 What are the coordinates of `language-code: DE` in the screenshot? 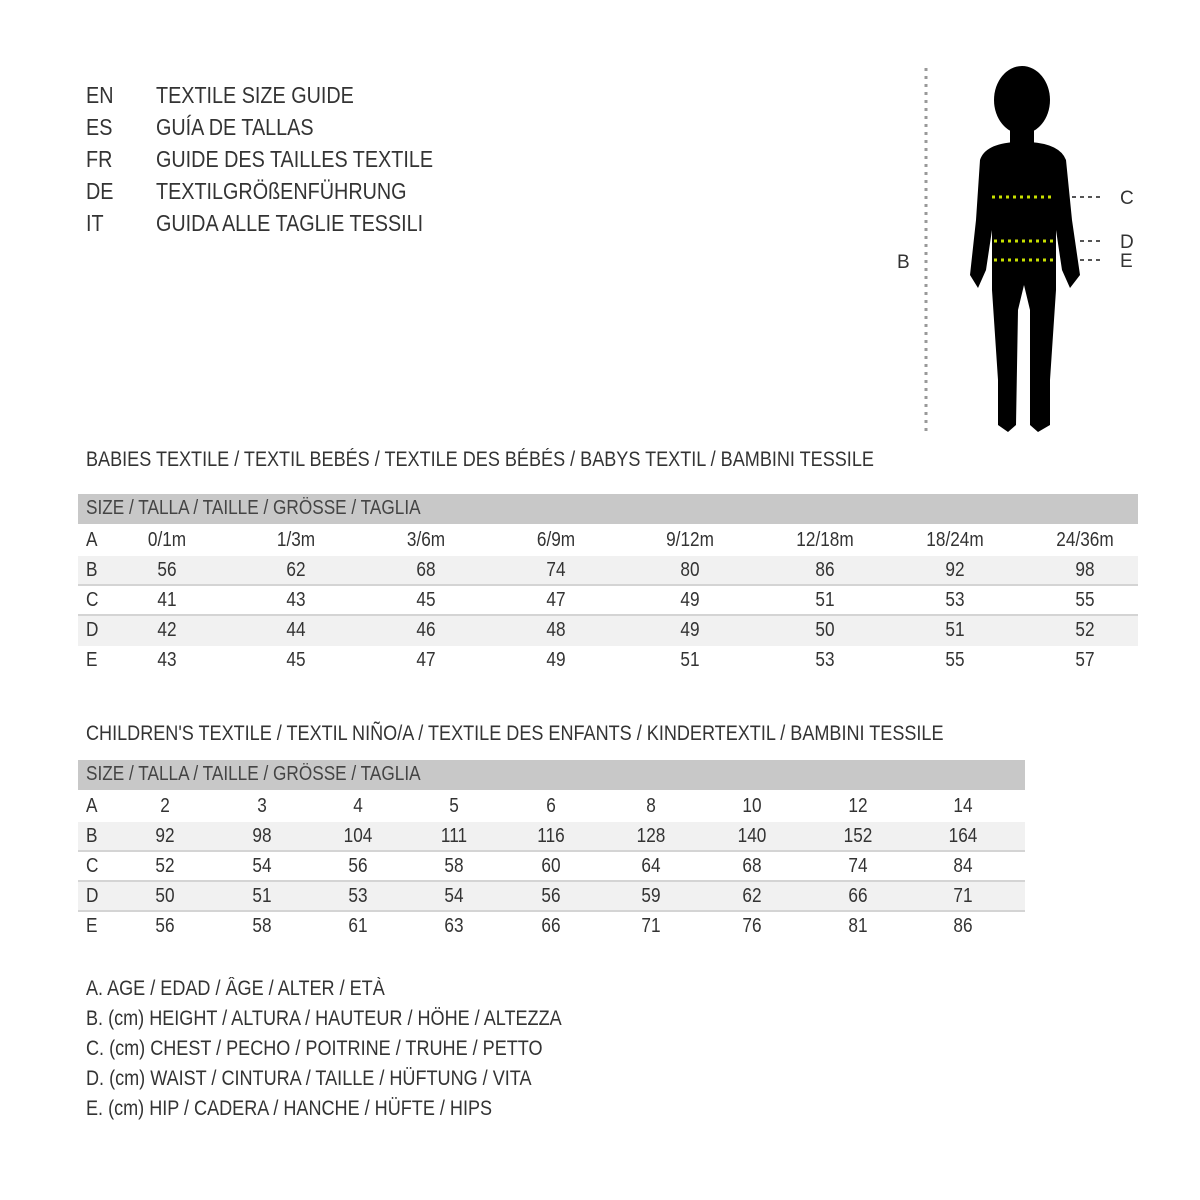 It's located at (100, 191).